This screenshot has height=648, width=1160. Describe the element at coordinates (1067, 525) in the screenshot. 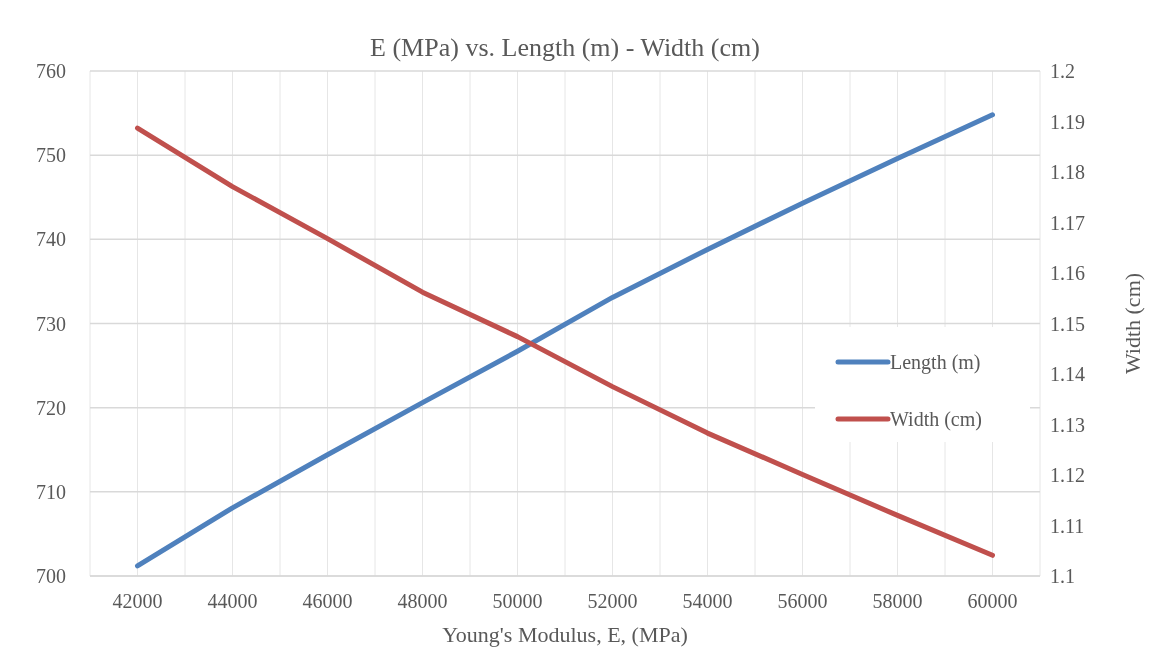

I see `y2-tick-label: 1.11` at that location.